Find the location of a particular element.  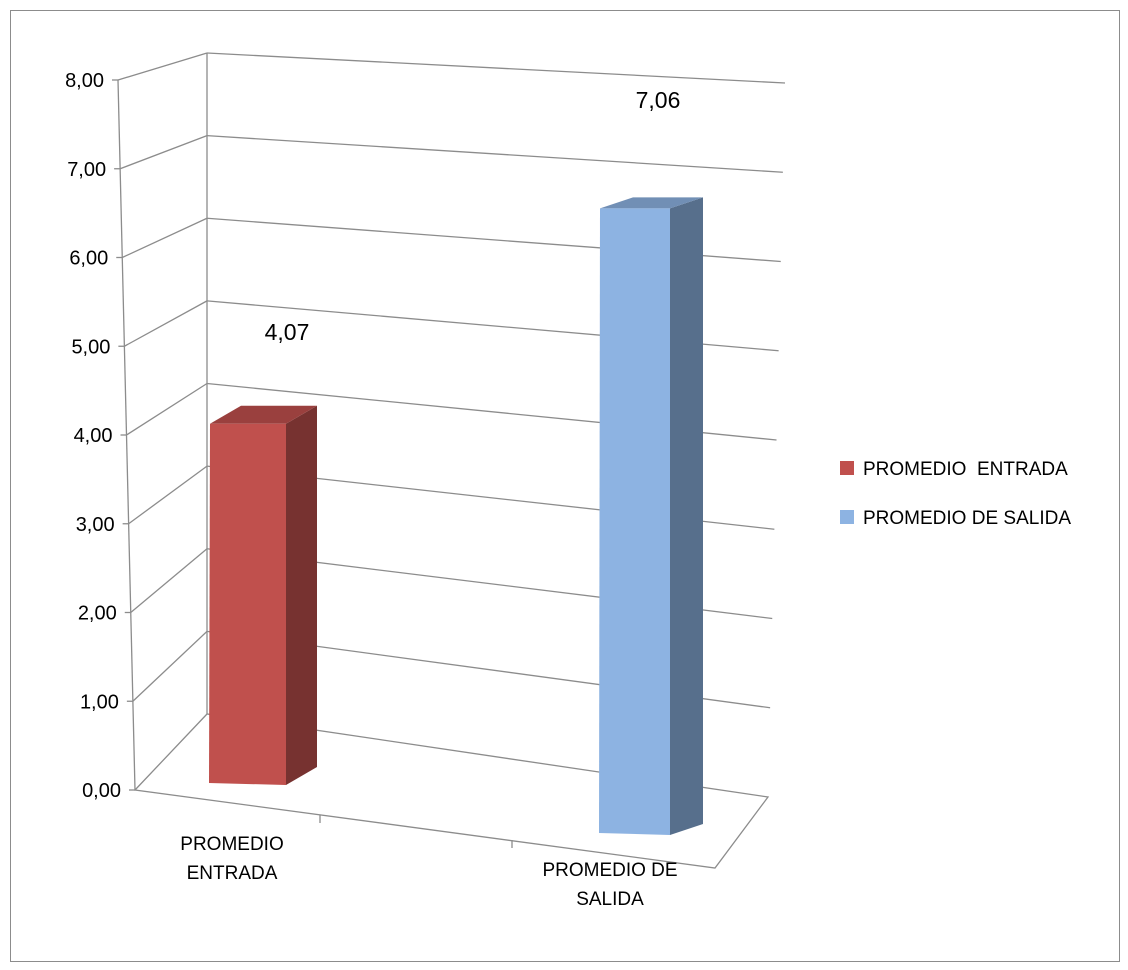

x-axis-category-labels: PROMEDIO ENTRADA PROMEDIO DE SALIDA is located at coordinates (428, 872).